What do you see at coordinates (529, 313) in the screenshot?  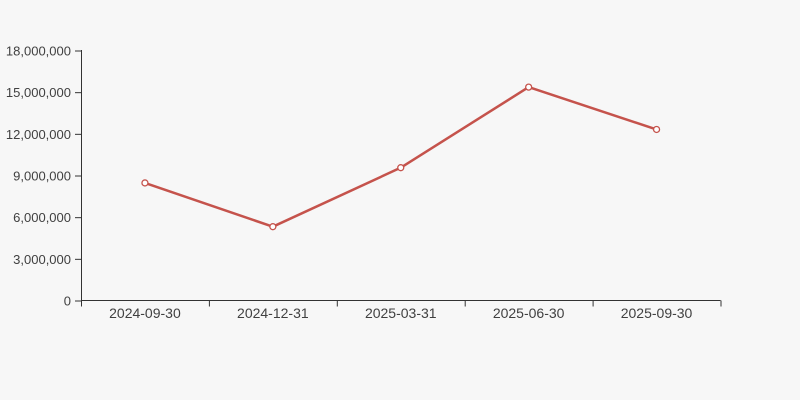 I see `x-axis-tick-label: 2025-06-30` at bounding box center [529, 313].